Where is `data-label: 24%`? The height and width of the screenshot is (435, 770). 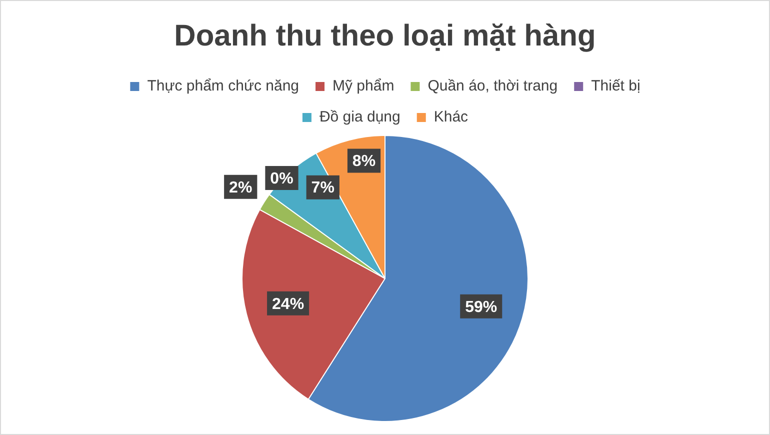 data-label: 24% is located at coordinates (288, 304).